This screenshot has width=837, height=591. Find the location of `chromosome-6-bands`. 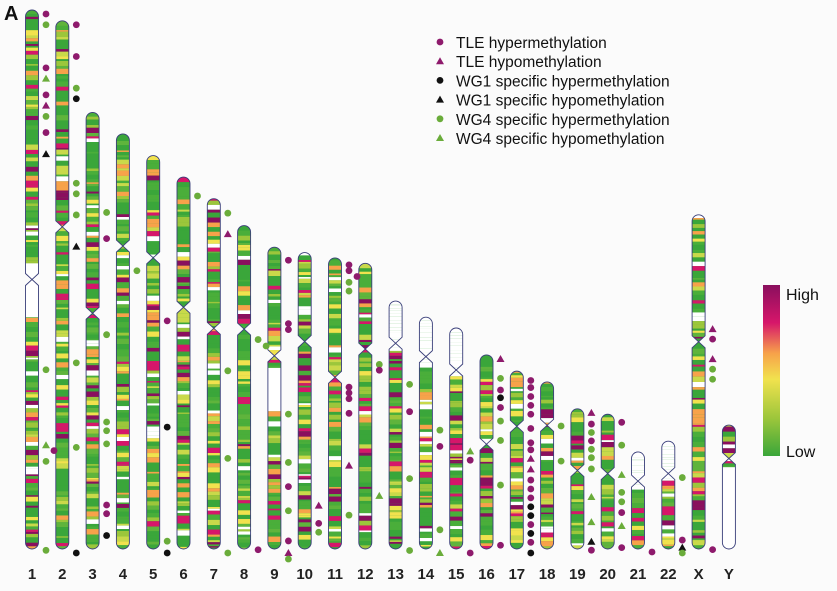

chromosome-6-bands is located at coordinates (183, 363).